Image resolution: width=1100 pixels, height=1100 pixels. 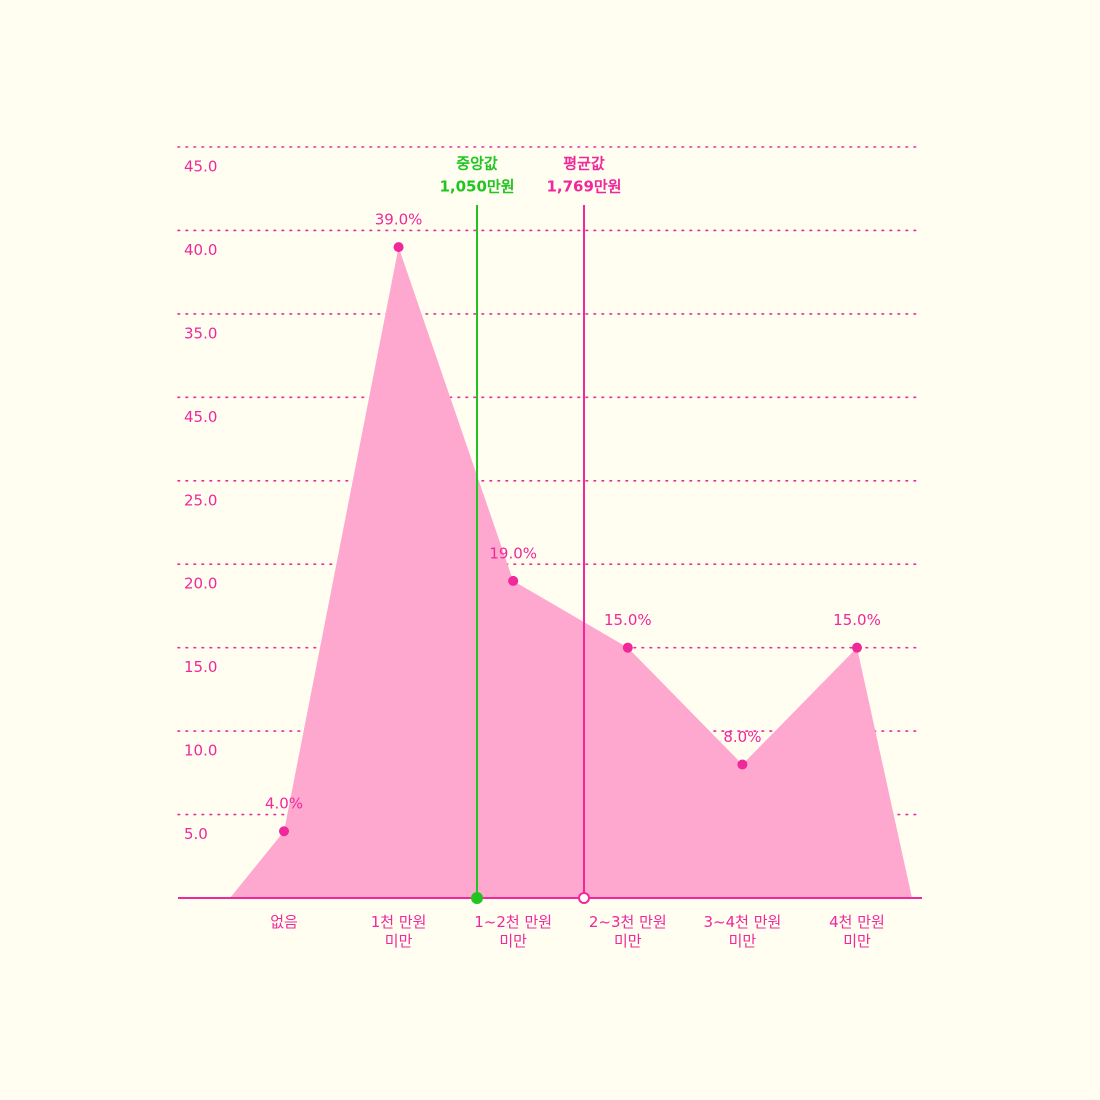 What do you see at coordinates (284, 804) in the screenshot?
I see `value-label: 4.0%` at bounding box center [284, 804].